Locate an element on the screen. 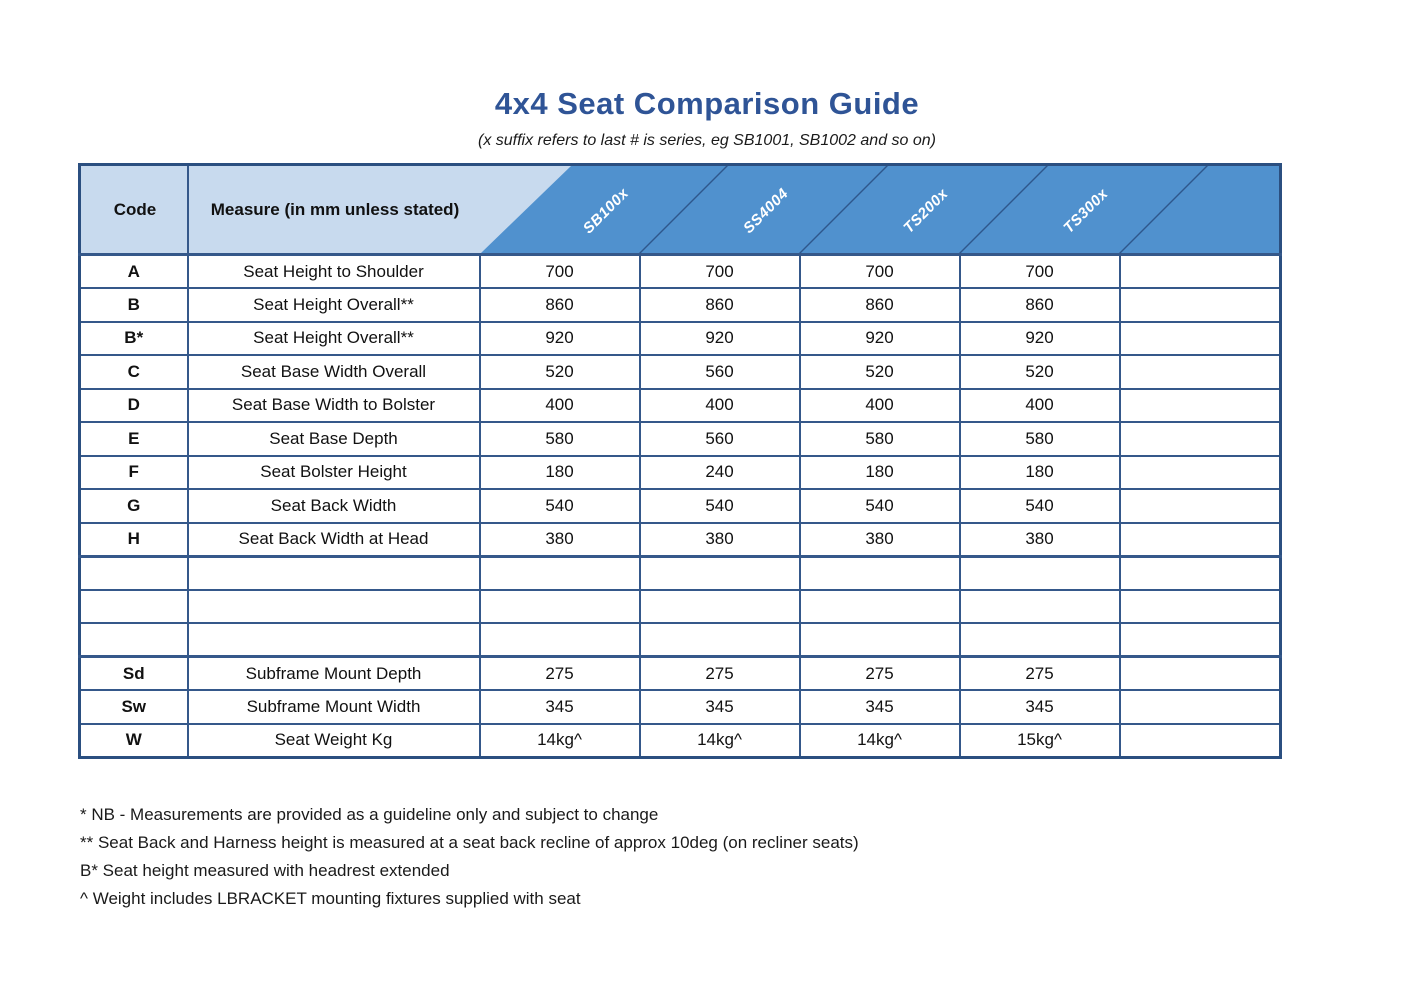 This screenshot has width=1414, height=1000. product-column-label: SS4004 is located at coordinates (766, 211).